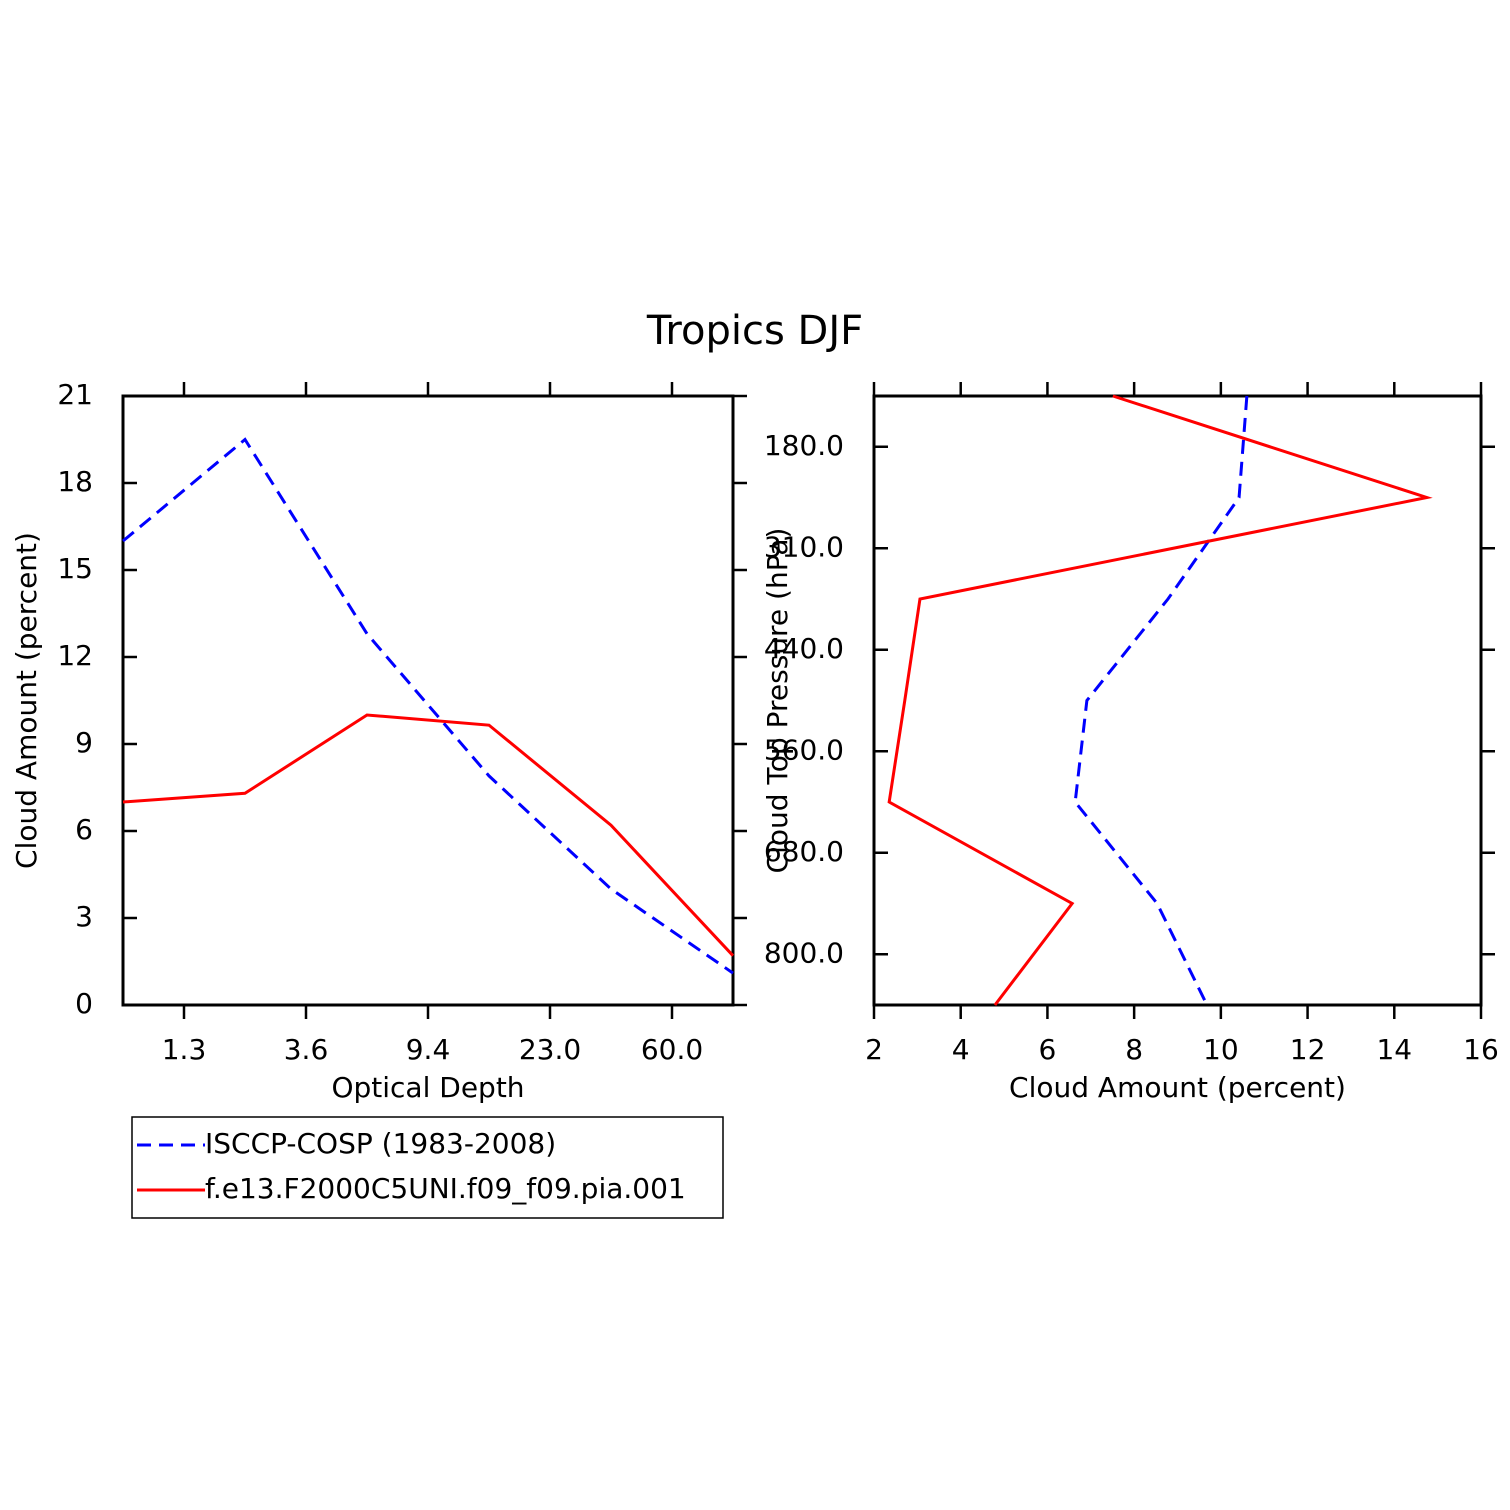 This screenshot has height=1510, width=1510. What do you see at coordinates (1308, 1049) in the screenshot?
I see `x-tick-label: 12` at bounding box center [1308, 1049].